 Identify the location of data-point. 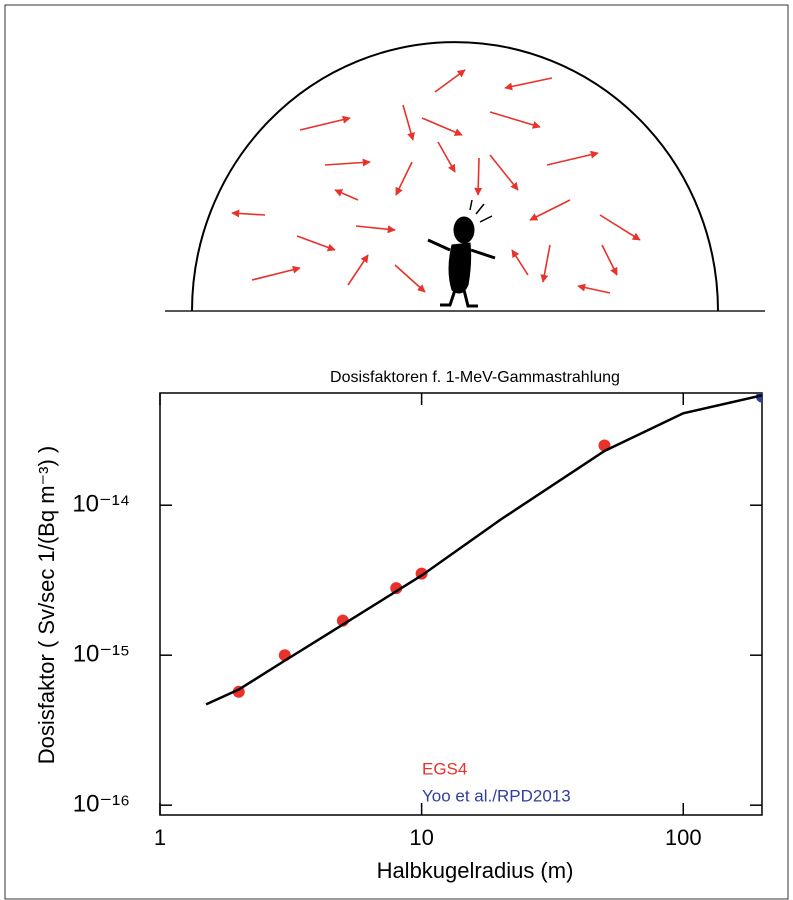
(396, 588).